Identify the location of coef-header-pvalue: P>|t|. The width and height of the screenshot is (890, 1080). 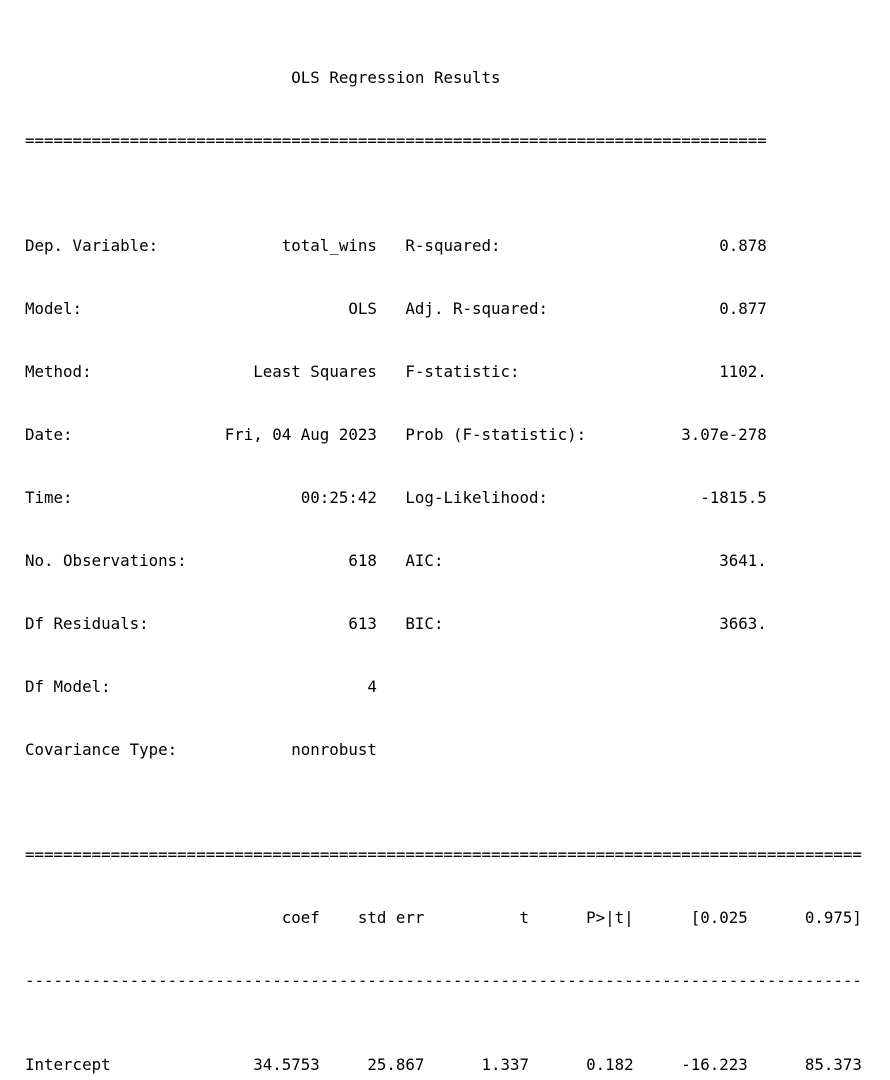
(610, 917).